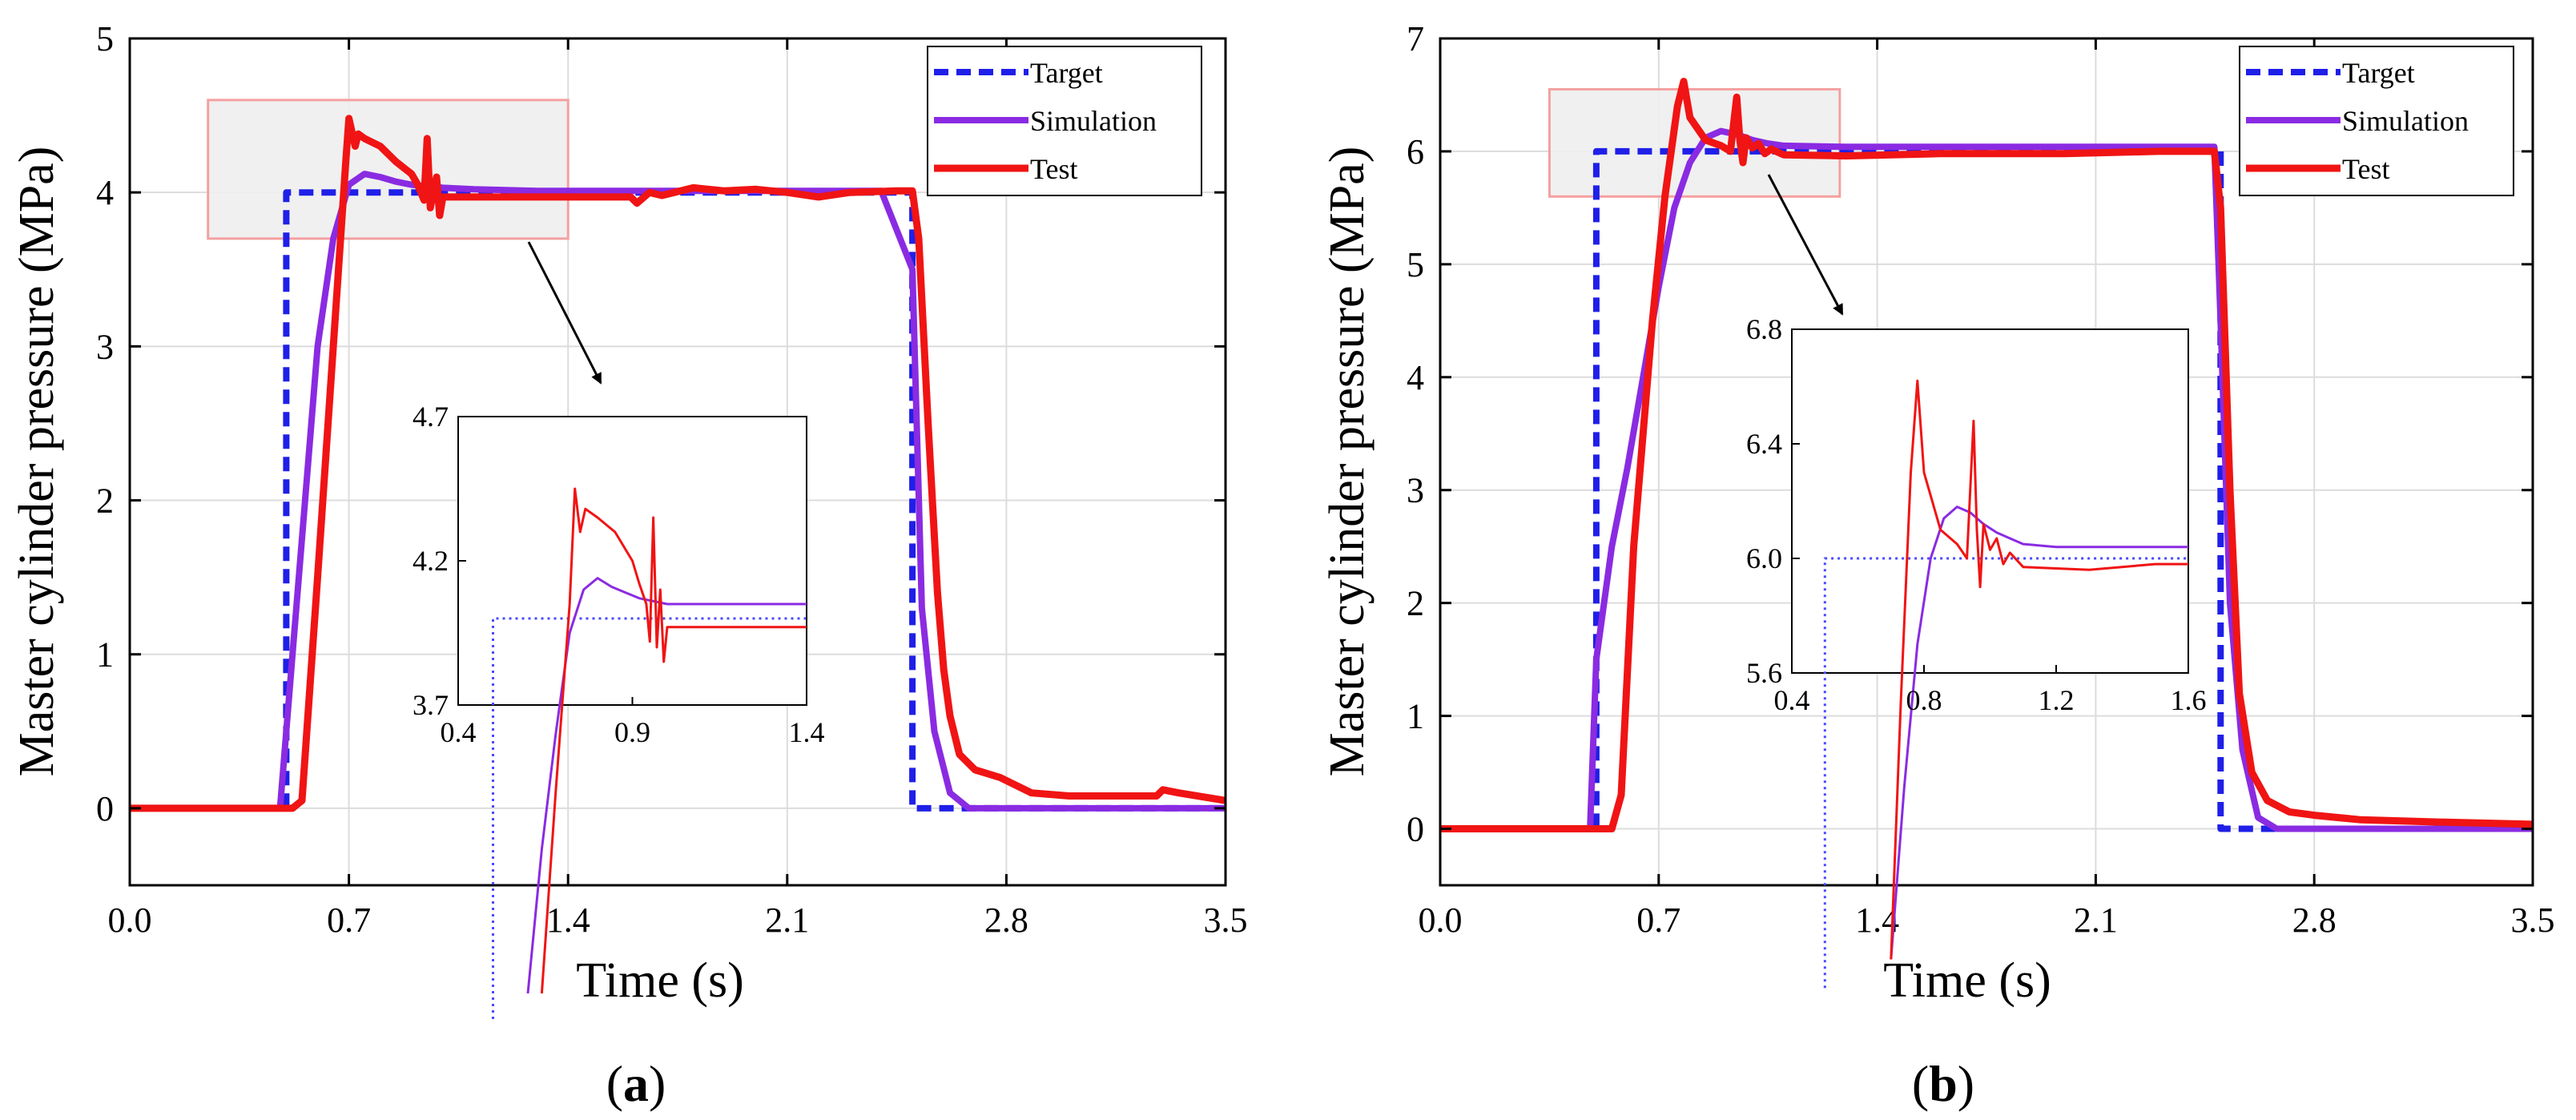  Describe the element at coordinates (568, 920) in the screenshot. I see `x-tick-label: 1.4` at that location.